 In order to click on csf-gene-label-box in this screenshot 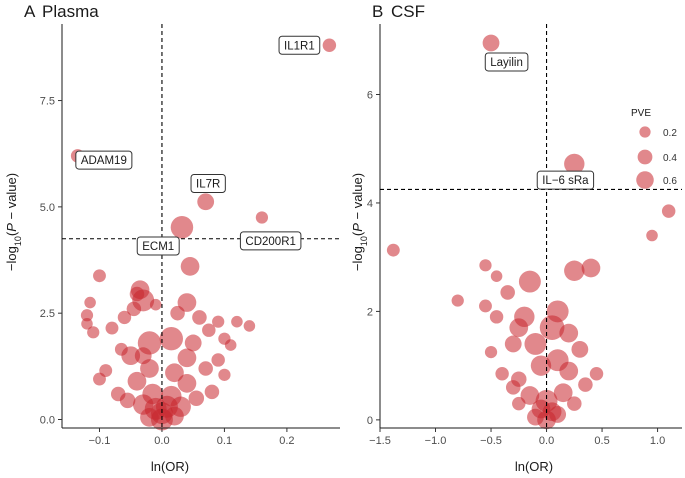, I will do `click(506, 62)`.